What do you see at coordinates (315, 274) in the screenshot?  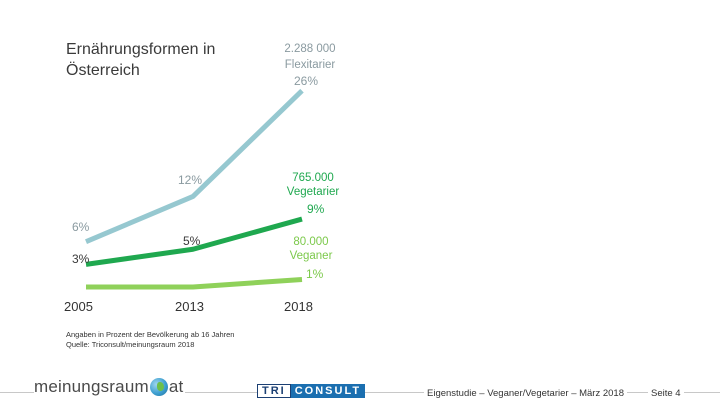 I see `point-label-veganer-2018: 1%` at bounding box center [315, 274].